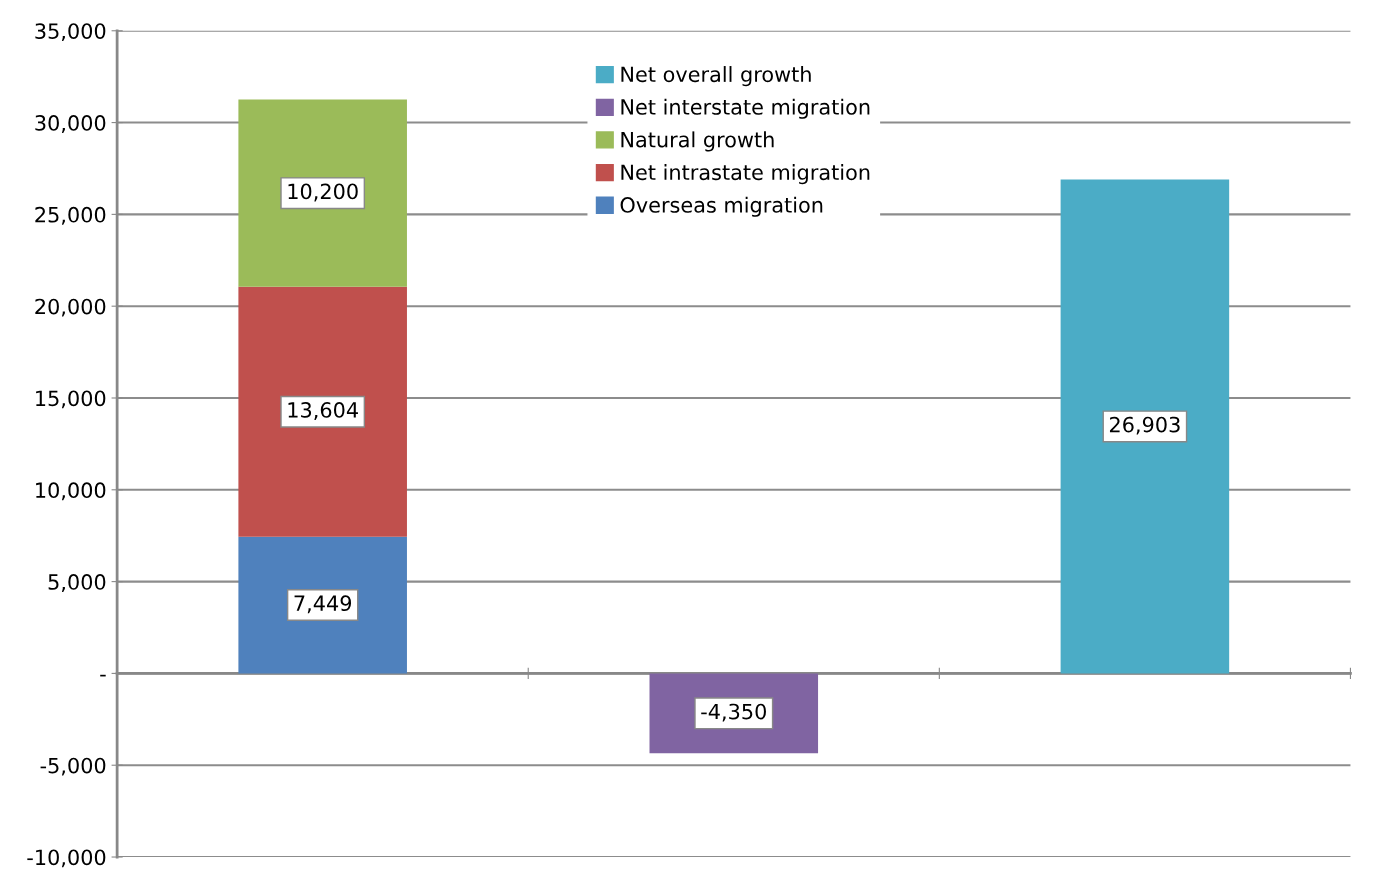 The width and height of the screenshot is (1378, 879). What do you see at coordinates (733, 712) in the screenshot?
I see `data-label: -4,350` at bounding box center [733, 712].